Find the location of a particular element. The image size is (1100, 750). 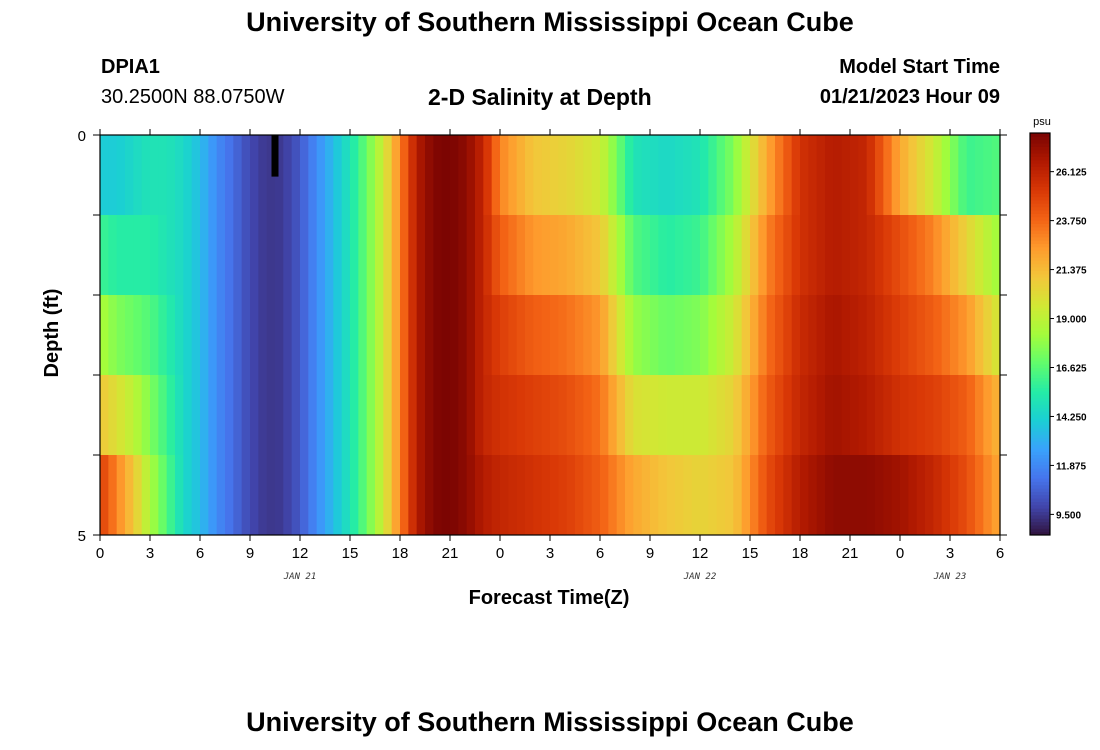

x-tick-label: 0 is located at coordinates (500, 553).